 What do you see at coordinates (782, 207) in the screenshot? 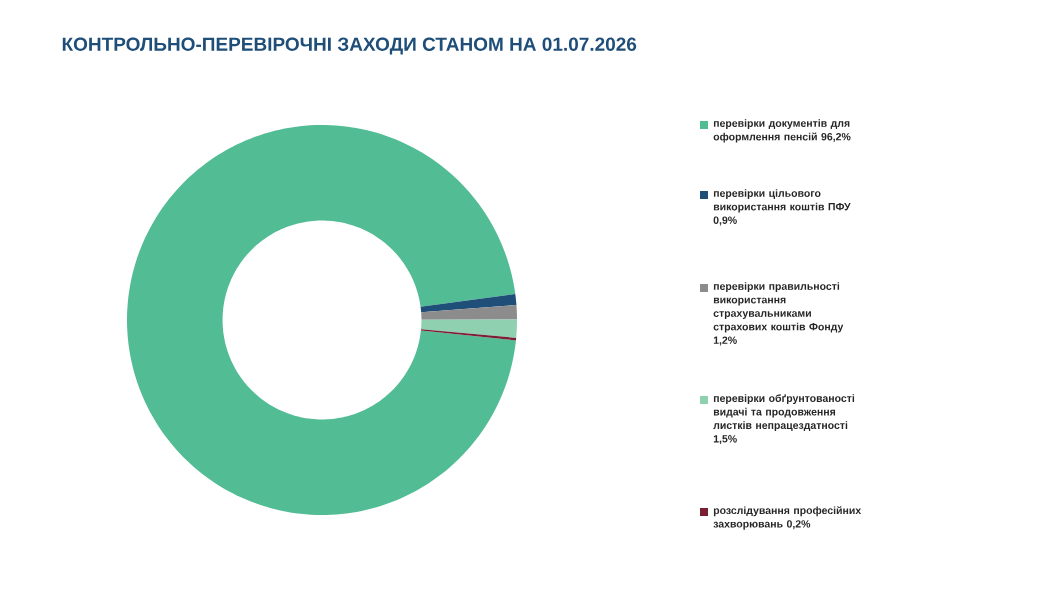
I see `legend-label: перевірки цільового використання коштів ПФУ 0,9%` at bounding box center [782, 207].